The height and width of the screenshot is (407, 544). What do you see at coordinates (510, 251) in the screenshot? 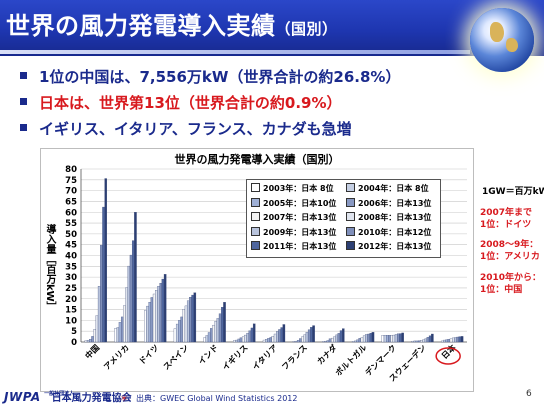
I see `note-2008: 2008～9年： 1位：アメリカ` at bounding box center [510, 251].